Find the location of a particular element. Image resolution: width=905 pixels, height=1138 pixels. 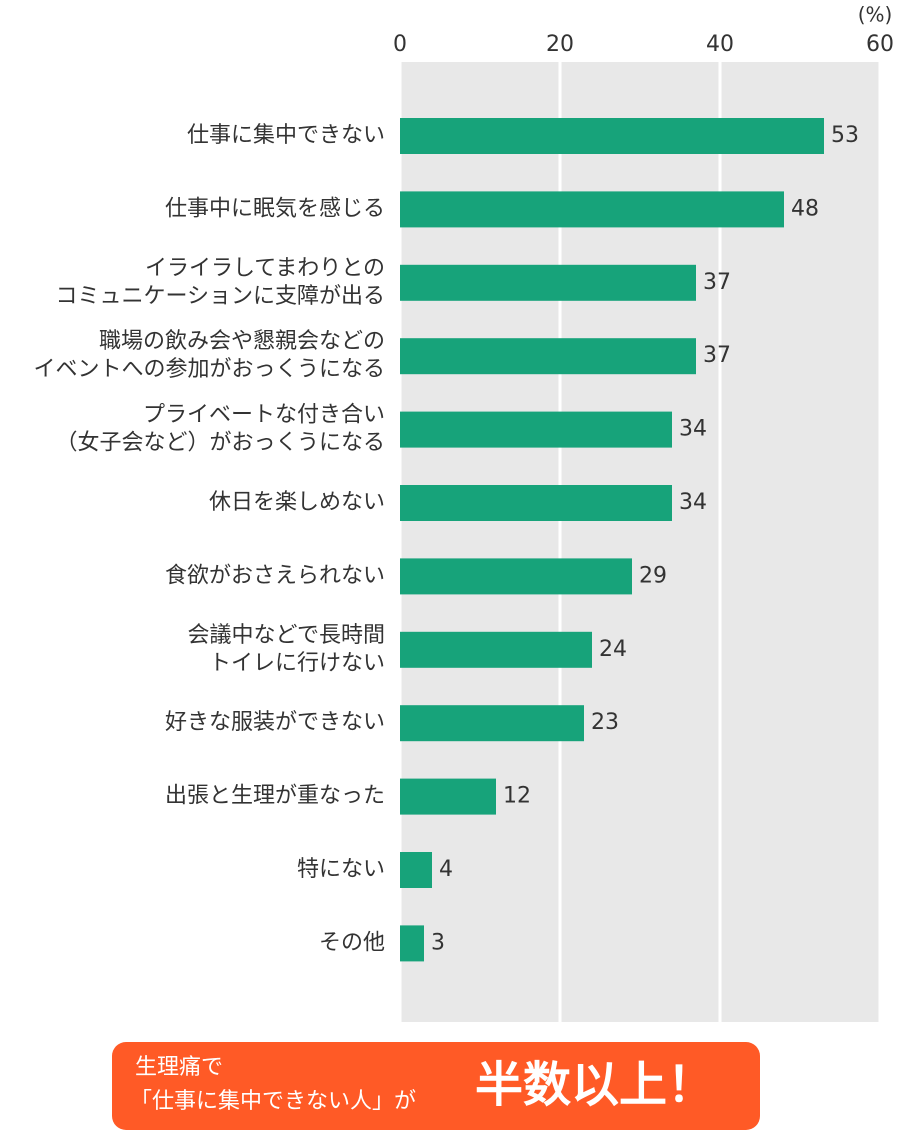

category-label-line: （女子会など）がおっくうになる is located at coordinates (220, 443).